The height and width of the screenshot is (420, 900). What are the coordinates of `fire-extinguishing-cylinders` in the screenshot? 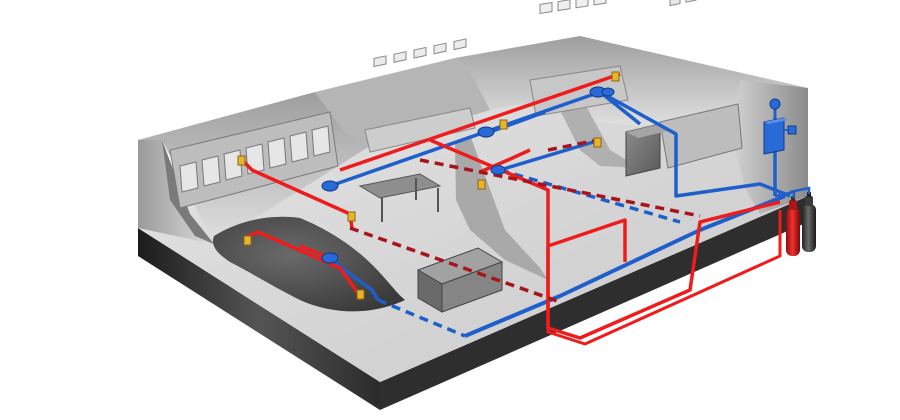 It's located at (795, 221).